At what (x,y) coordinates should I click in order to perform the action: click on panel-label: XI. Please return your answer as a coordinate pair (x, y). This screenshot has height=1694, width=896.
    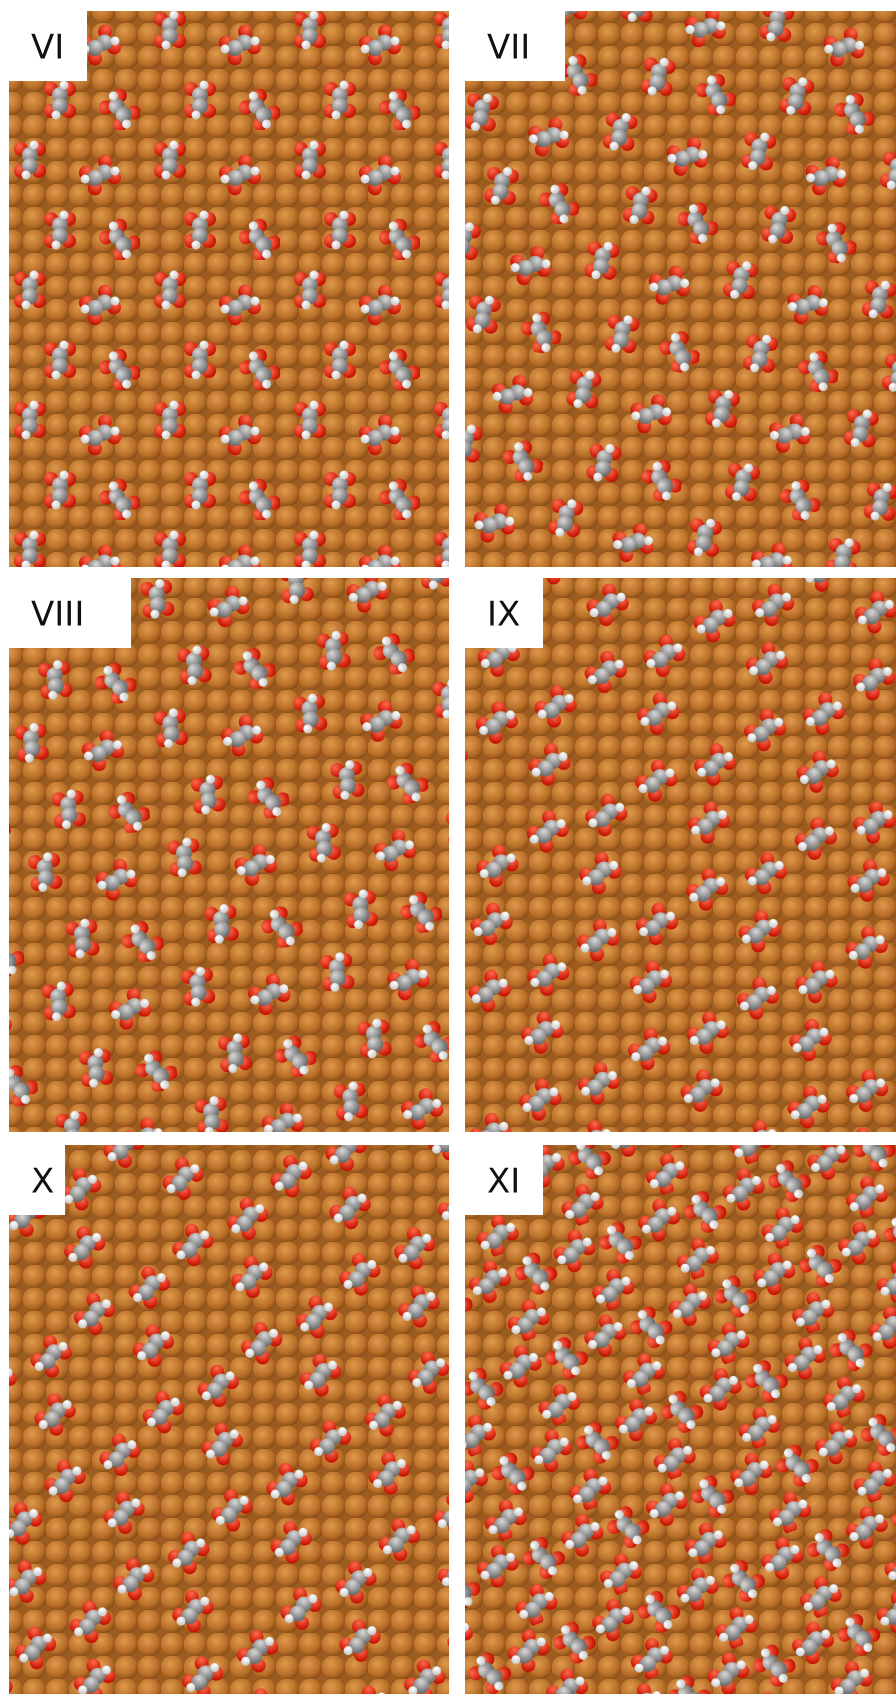
    Looking at the image, I should click on (503, 1182).